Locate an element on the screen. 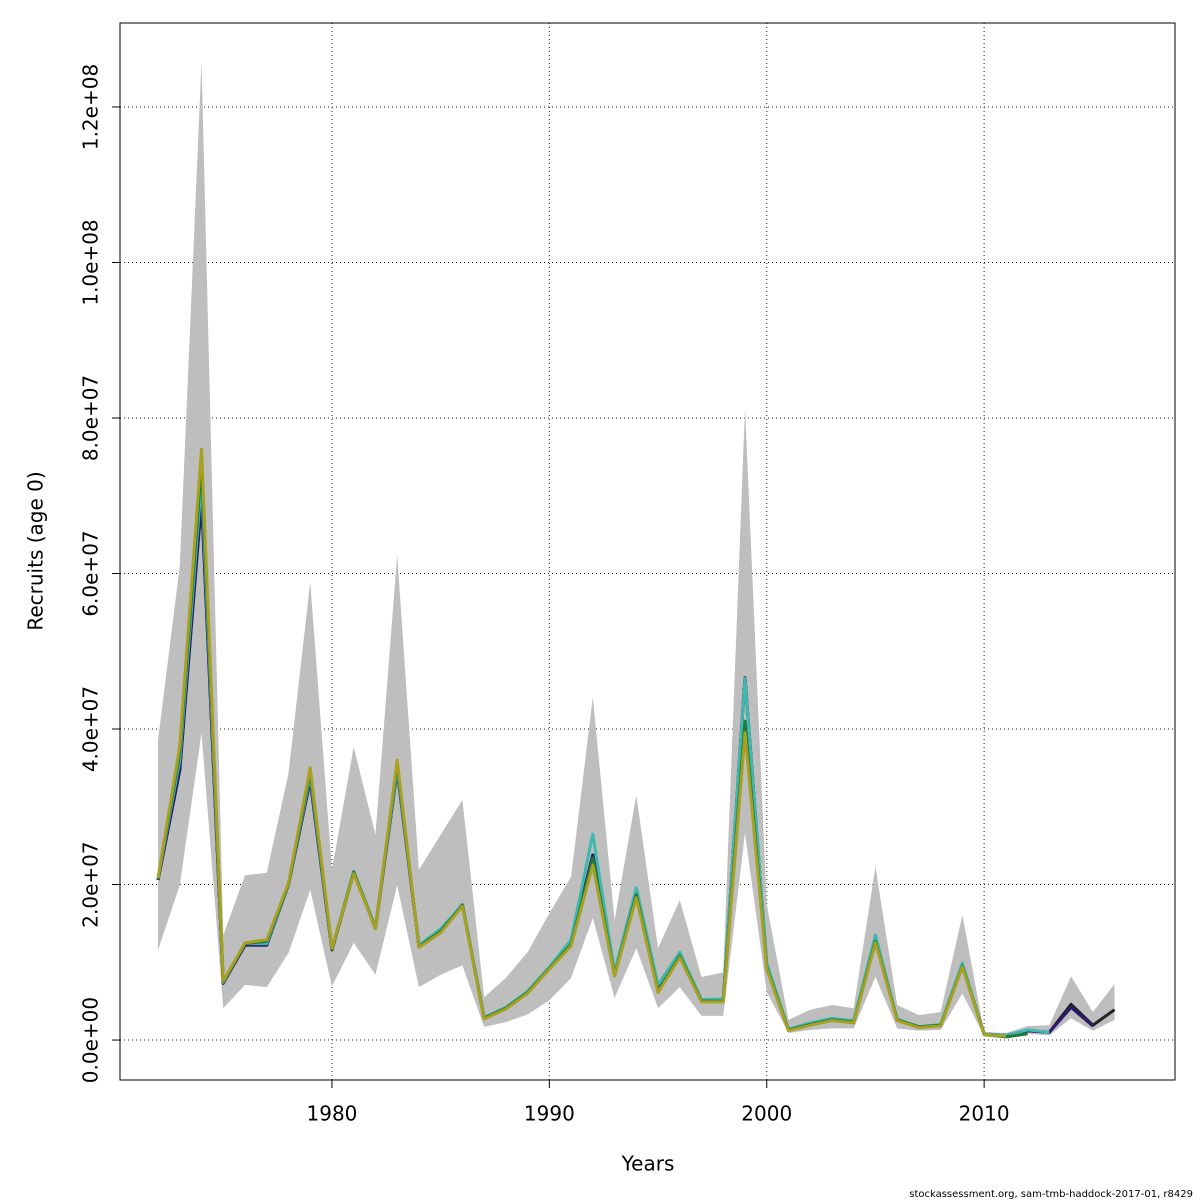 Image resolution: width=1200 pixels, height=1200 pixels. y-tick-label: 4.0e+07 is located at coordinates (91, 729).